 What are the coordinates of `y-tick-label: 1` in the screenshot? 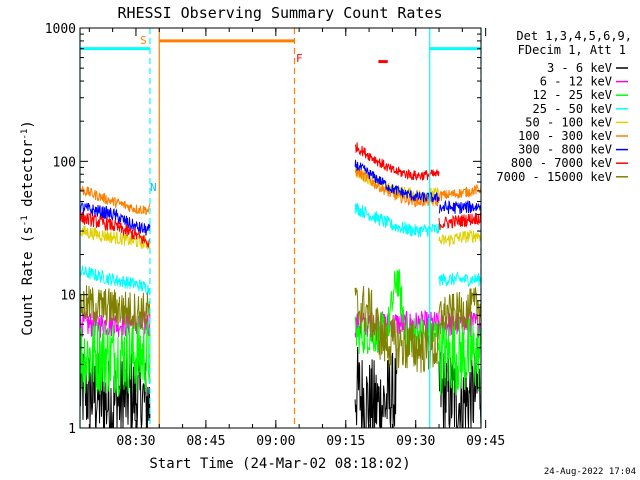 It's located at (72, 429).